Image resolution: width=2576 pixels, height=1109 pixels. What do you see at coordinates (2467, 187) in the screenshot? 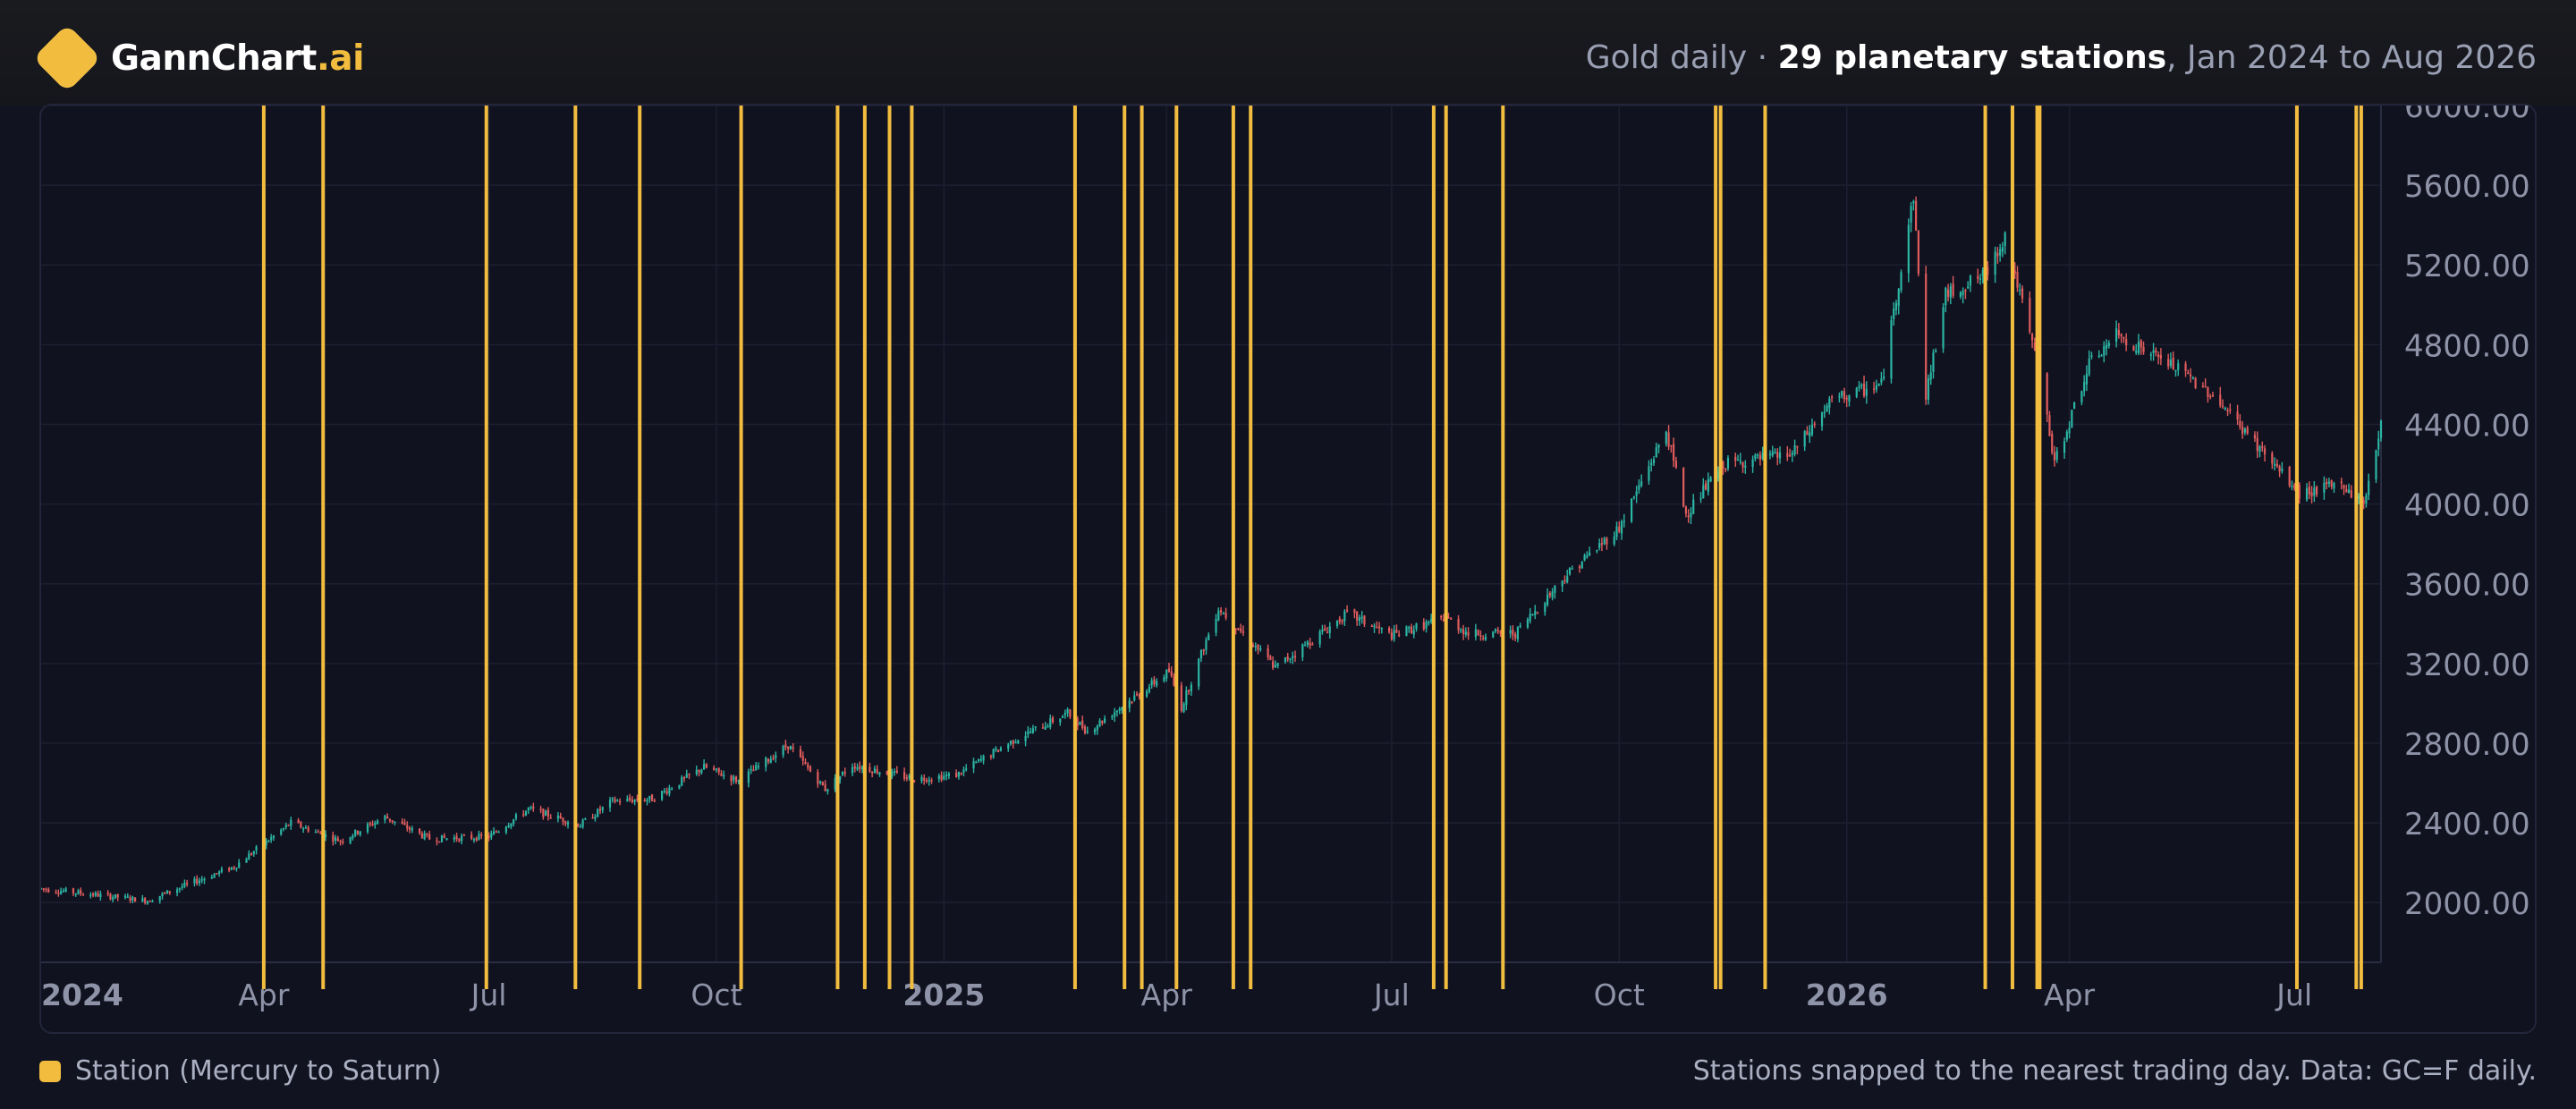
I see `y-tick-label: 5600.00` at bounding box center [2467, 187].